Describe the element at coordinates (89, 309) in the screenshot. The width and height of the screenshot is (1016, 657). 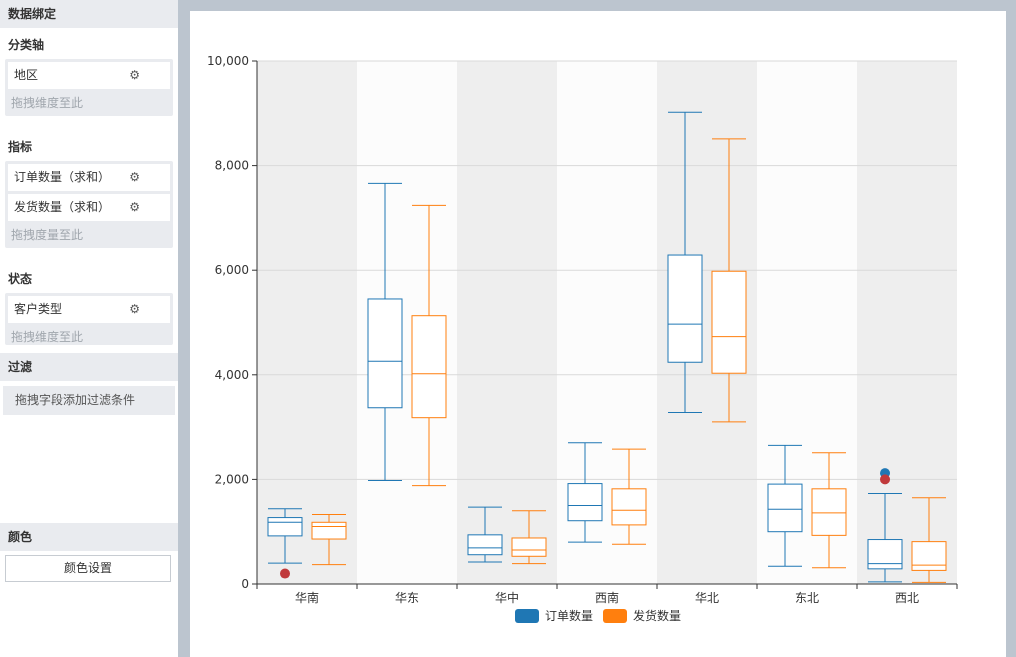
I see `field-chip-customer-type: 客户类型 ⚙` at that location.